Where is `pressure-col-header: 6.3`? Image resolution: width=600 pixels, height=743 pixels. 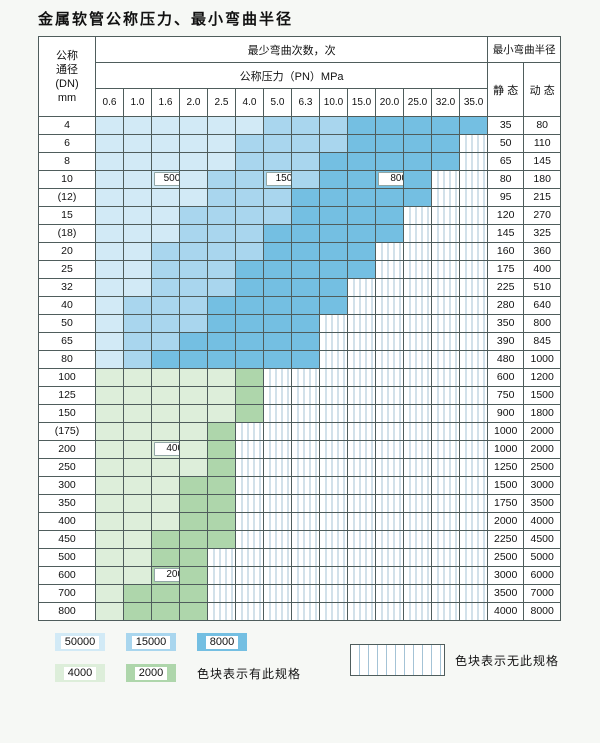 pressure-col-header: 6.3 is located at coordinates (305, 102).